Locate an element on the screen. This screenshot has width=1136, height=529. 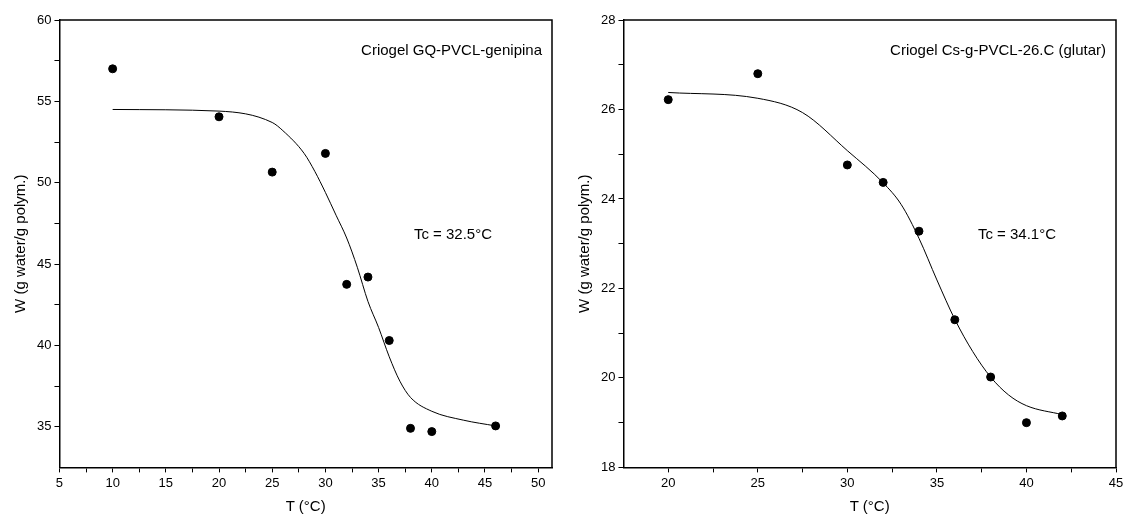
y-tick-label: 20 is located at coordinates (608, 377).